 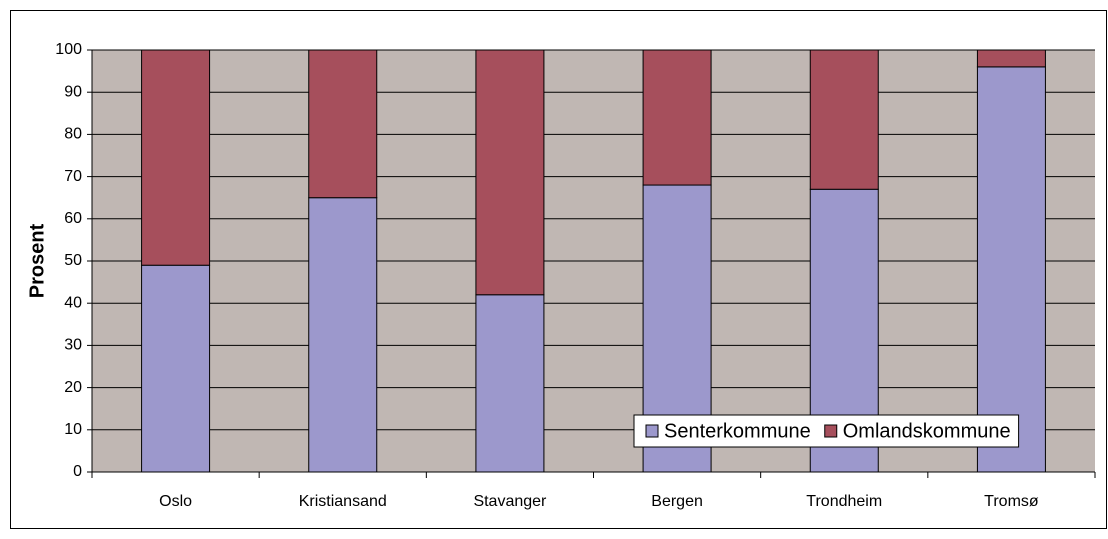 What do you see at coordinates (737, 431) in the screenshot?
I see `legend-label: Senterkommune` at bounding box center [737, 431].